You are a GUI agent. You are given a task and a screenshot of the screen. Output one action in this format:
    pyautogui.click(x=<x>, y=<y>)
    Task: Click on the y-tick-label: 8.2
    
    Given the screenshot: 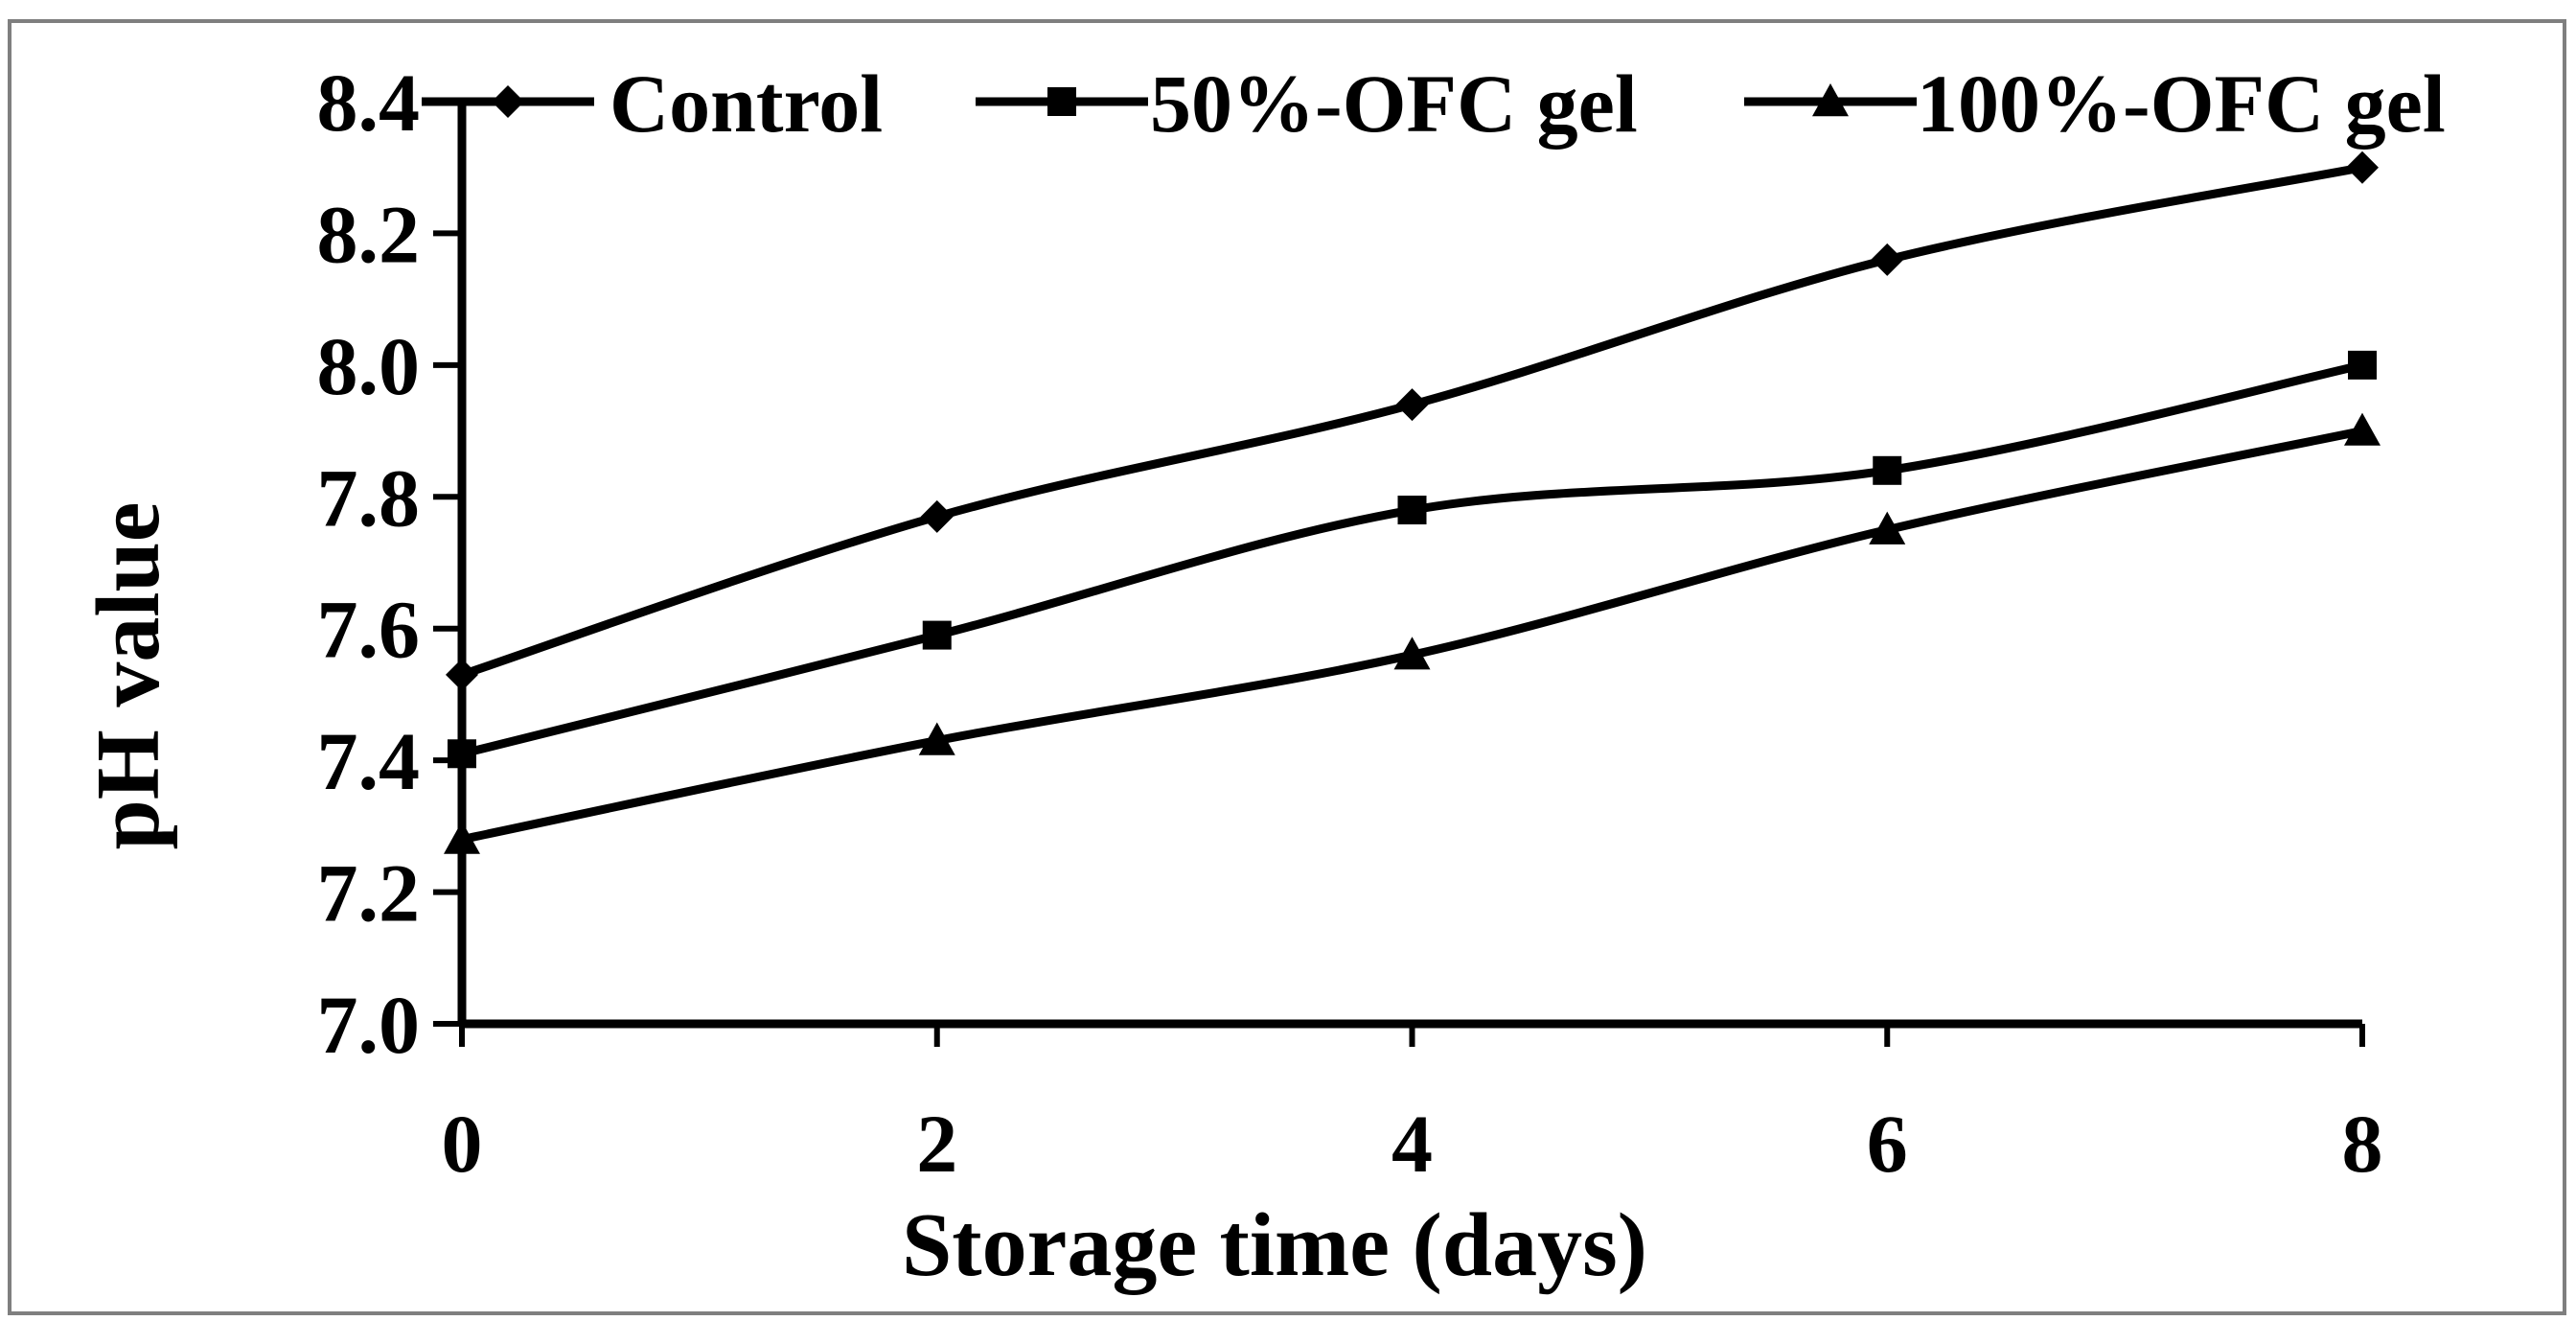 What is the action you would take?
    pyautogui.click(x=369, y=234)
    